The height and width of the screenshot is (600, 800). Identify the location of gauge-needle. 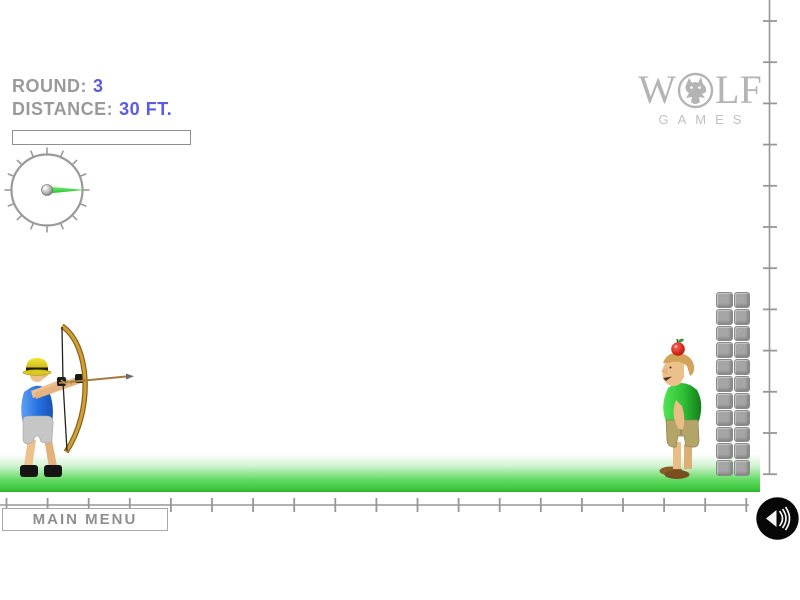
(66, 190).